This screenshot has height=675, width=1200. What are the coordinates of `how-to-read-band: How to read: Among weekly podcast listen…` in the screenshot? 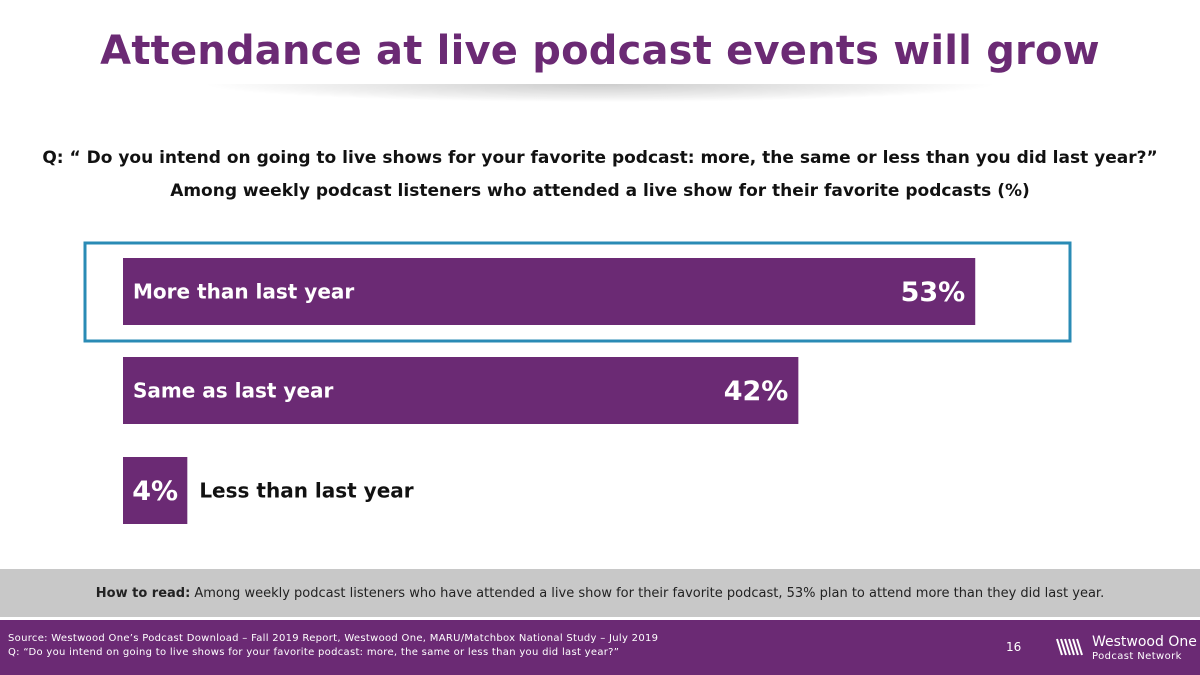 It's located at (600, 593).